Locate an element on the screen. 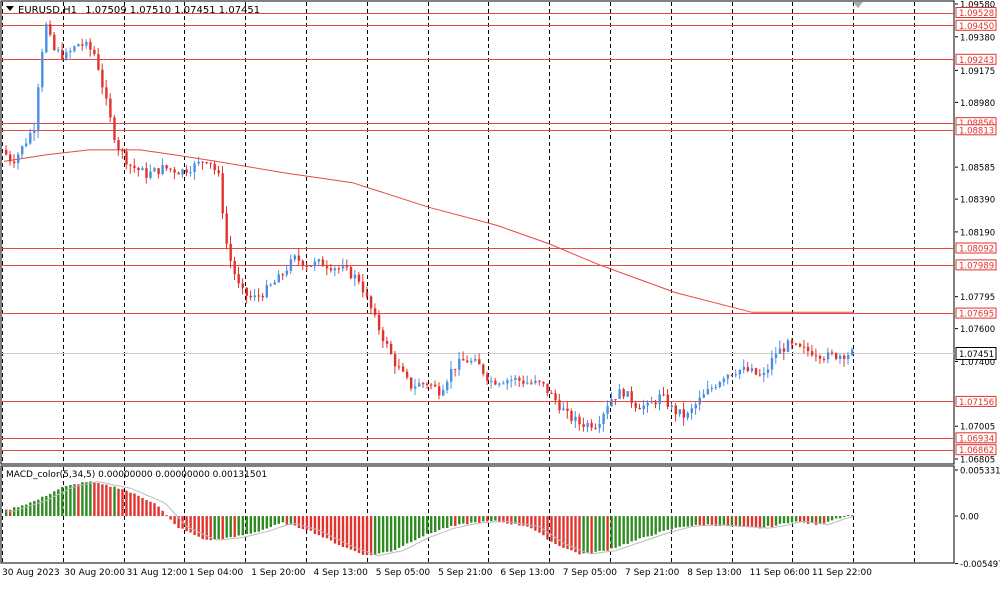 This screenshot has height=591, width=1000. y-tick-label: 1.08190 is located at coordinates (977, 233).